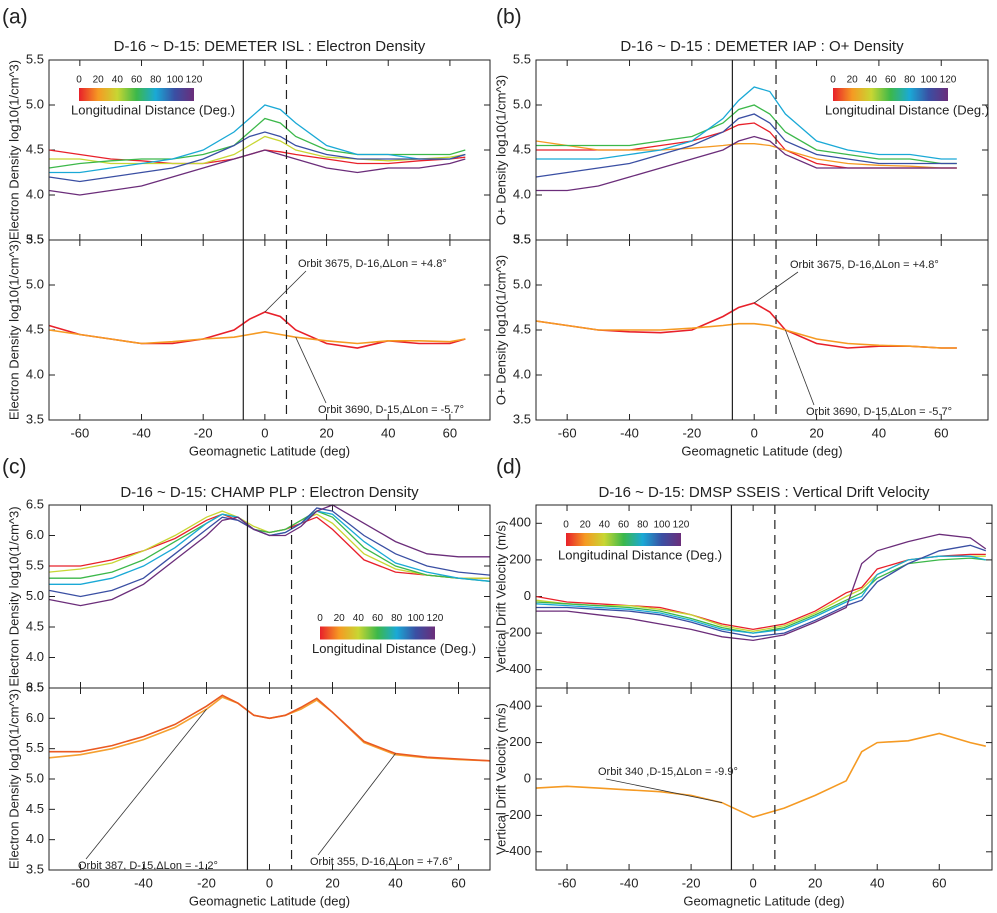 The image size is (997, 913). What do you see at coordinates (623, 539) in the screenshot?
I see `colorbar` at bounding box center [623, 539].